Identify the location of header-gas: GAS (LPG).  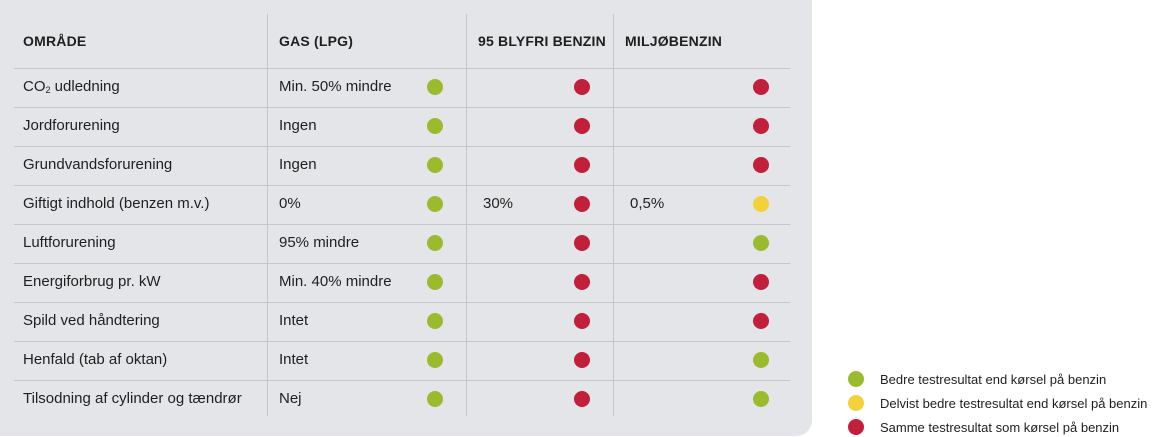
(316, 41).